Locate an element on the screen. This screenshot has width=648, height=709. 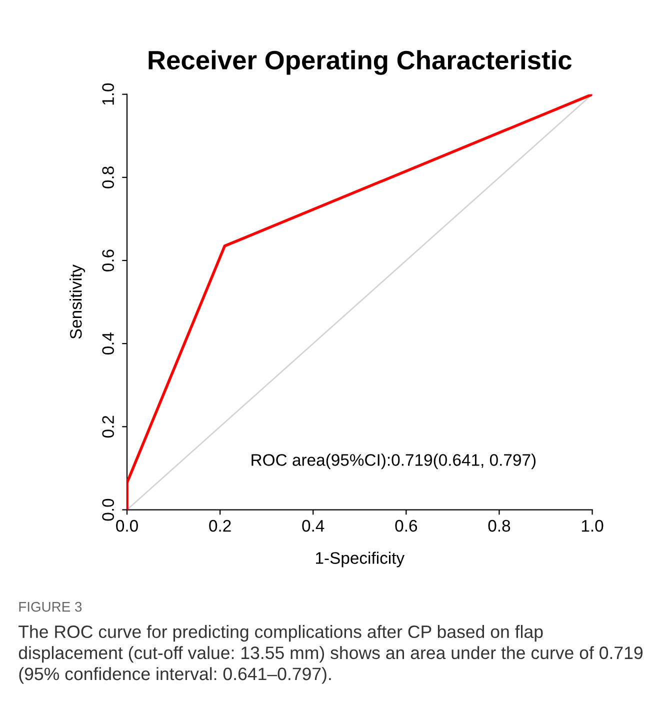
caption: FIGURE 3 is located at coordinates (50, 607).